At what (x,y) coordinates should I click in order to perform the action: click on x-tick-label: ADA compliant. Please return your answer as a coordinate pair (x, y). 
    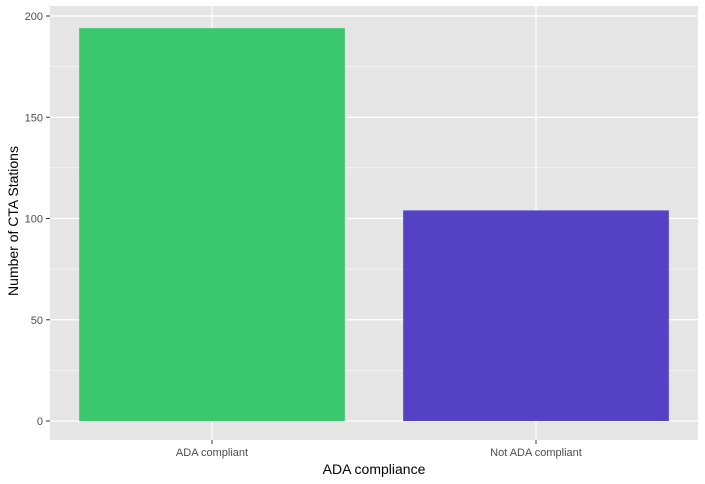
    Looking at the image, I should click on (212, 453).